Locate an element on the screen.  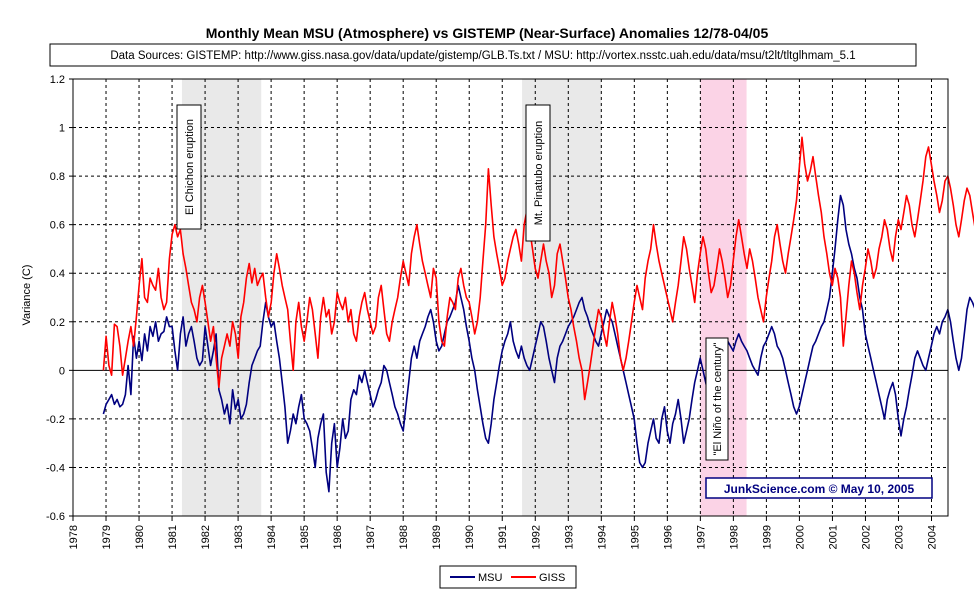
x-tick-label: 1999 is located at coordinates (767, 537).